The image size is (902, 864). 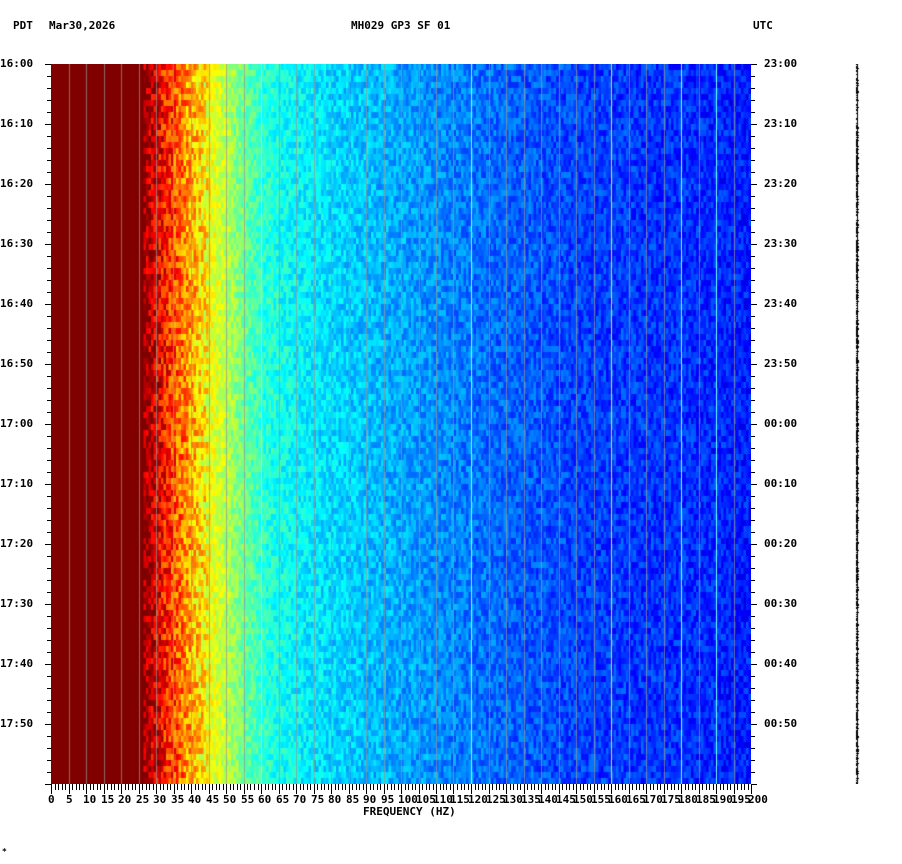 What do you see at coordinates (781, 243) in the screenshot?
I see `y-tick-label-right: 23:30` at bounding box center [781, 243].